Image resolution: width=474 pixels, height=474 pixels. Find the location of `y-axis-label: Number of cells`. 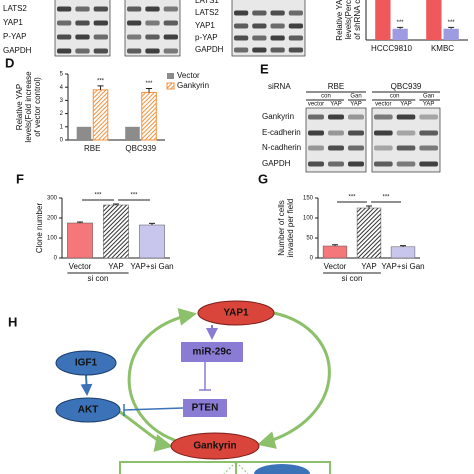

y-axis-label: Number of cells is located at coordinates (281, 228).